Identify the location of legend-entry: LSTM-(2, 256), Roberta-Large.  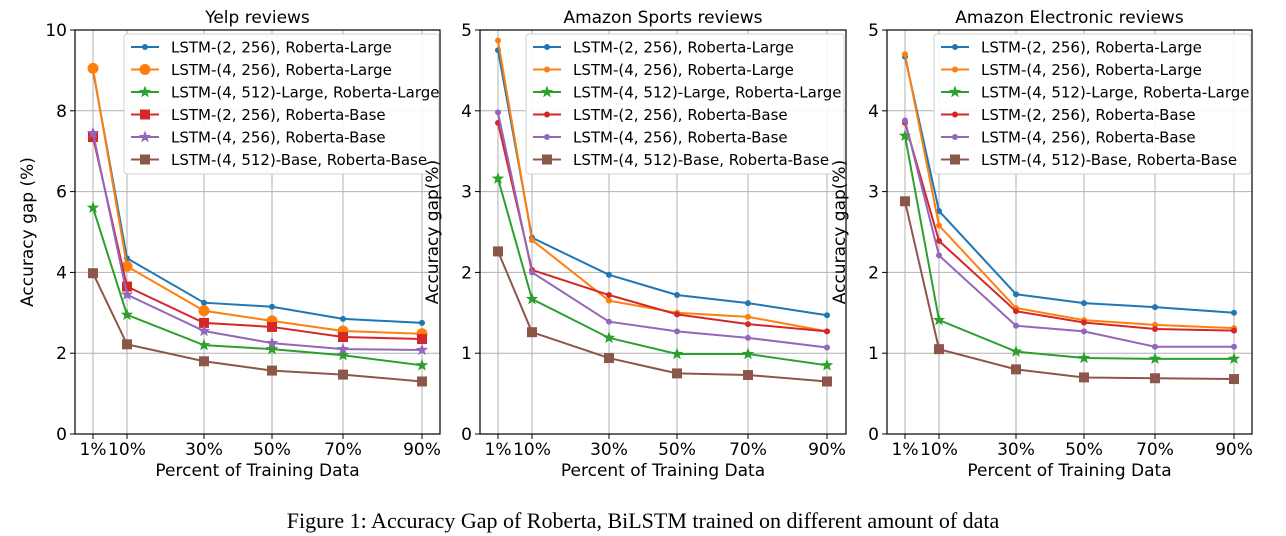
(663, 48).